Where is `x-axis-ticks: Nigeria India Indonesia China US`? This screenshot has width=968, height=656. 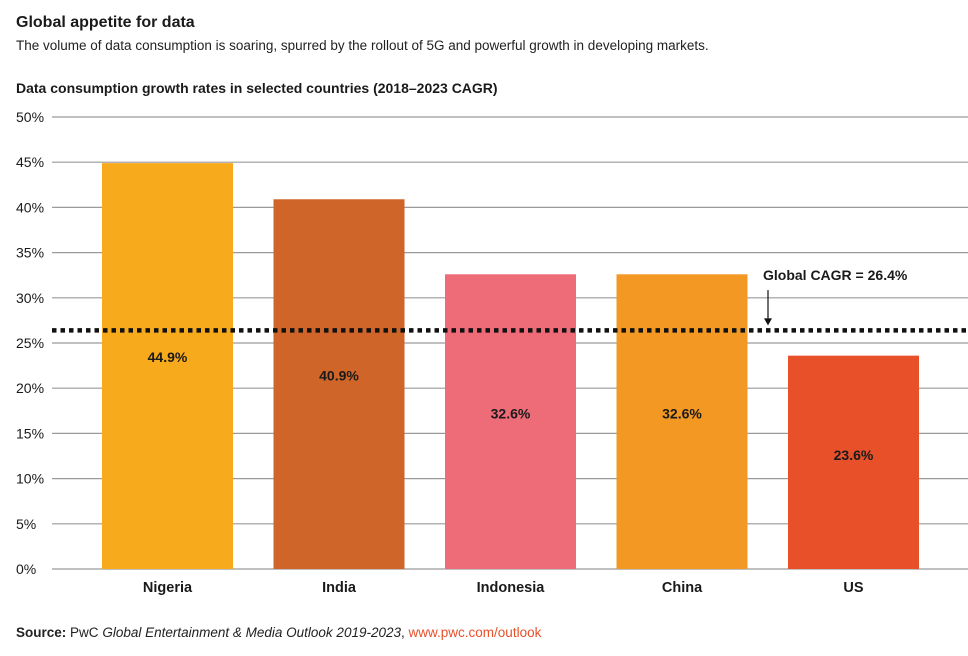 x-axis-ticks: Nigeria India Indonesia China US is located at coordinates (503, 588).